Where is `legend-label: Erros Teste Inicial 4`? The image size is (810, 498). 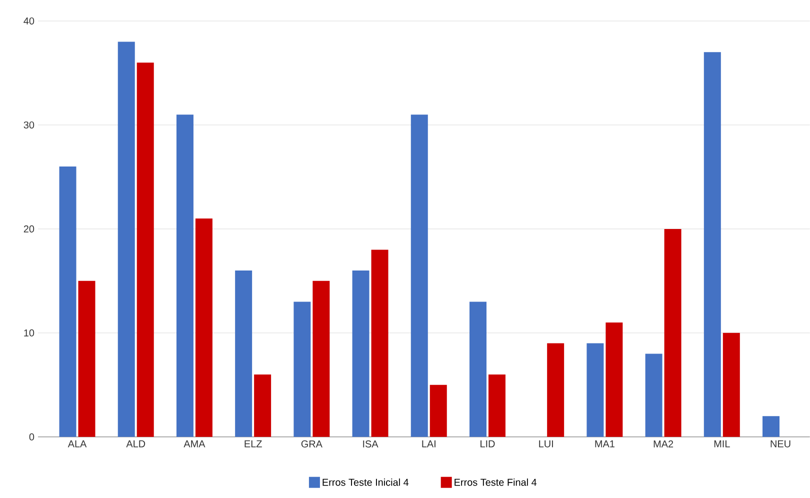 legend-label: Erros Teste Inicial 4 is located at coordinates (365, 482).